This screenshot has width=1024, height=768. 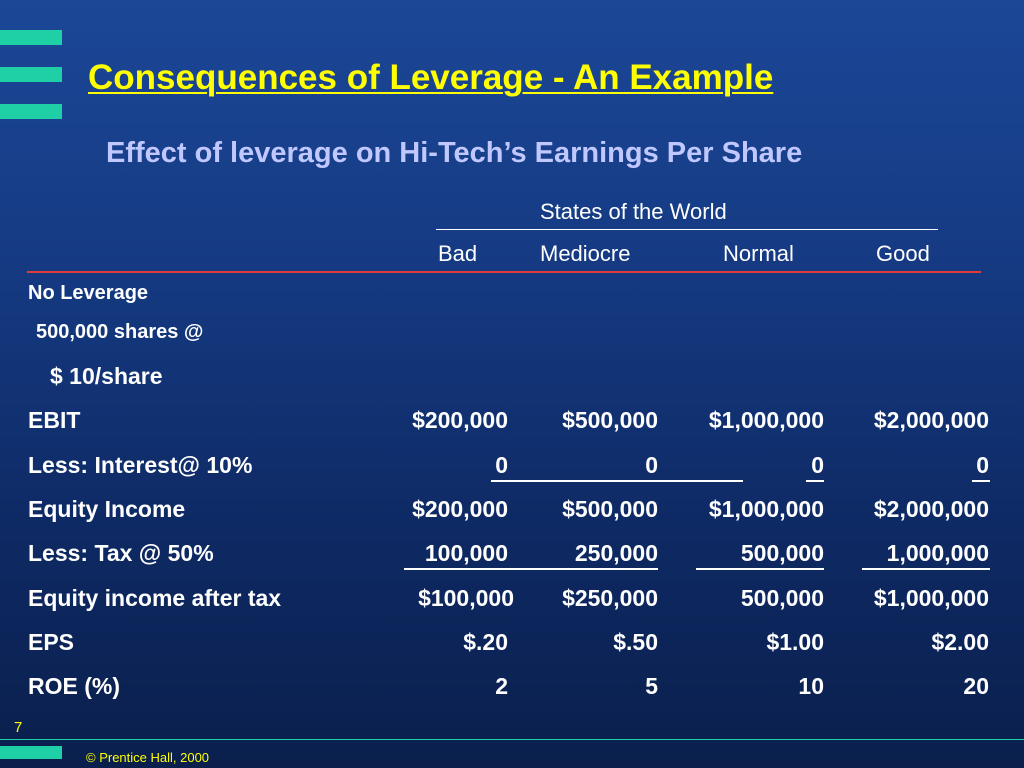 I want to click on price-label: $ 10/share, so click(x=106, y=376).